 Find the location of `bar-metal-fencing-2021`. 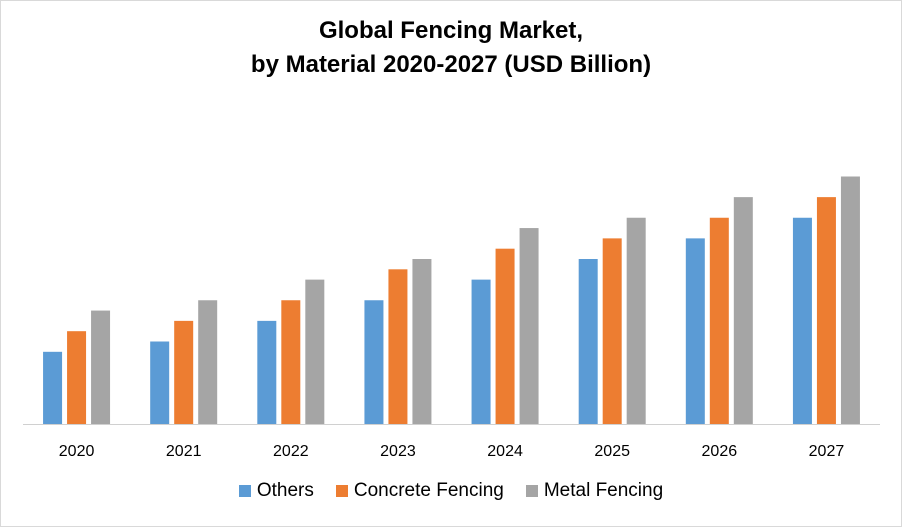

bar-metal-fencing-2021 is located at coordinates (208, 362).